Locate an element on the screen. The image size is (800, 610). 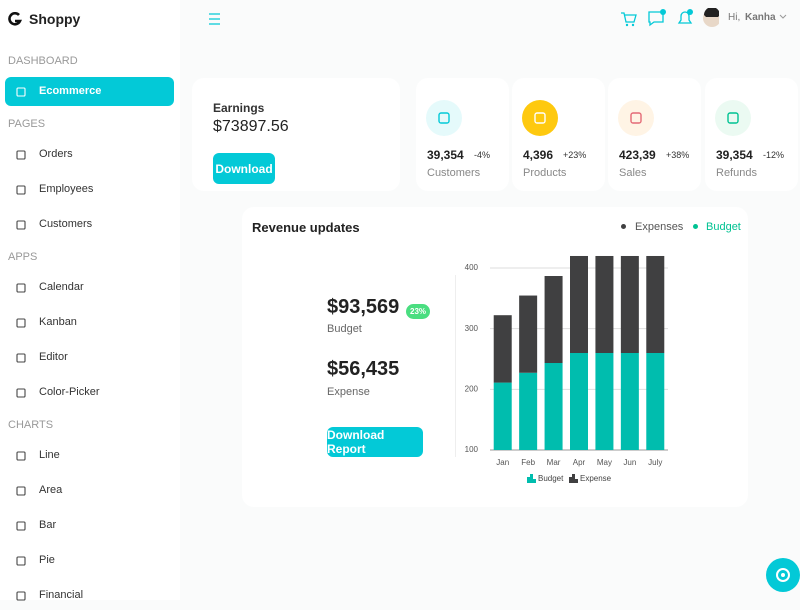
stat-change: +23% is located at coordinates (575, 155).